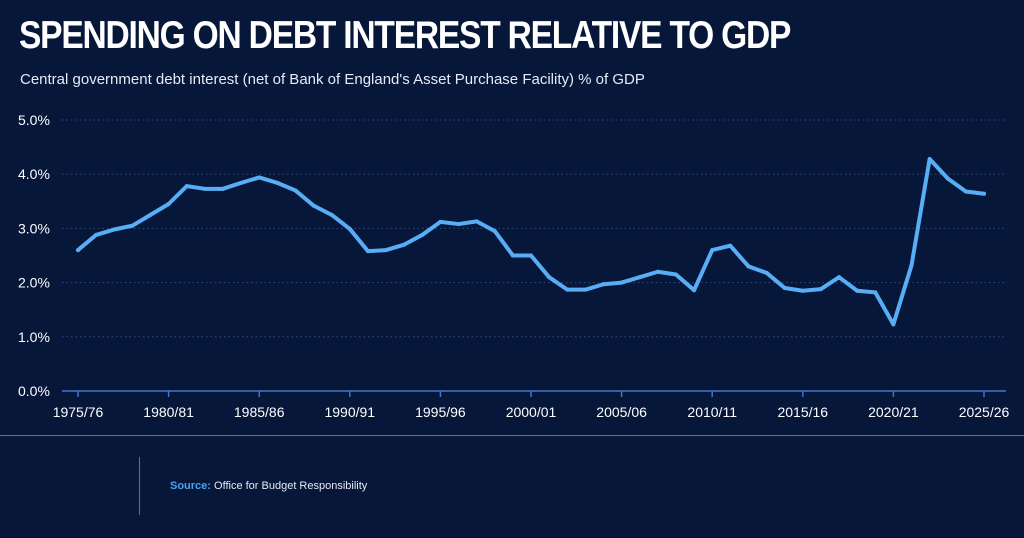  I want to click on x-tick-label: 2005/06, so click(621, 412).